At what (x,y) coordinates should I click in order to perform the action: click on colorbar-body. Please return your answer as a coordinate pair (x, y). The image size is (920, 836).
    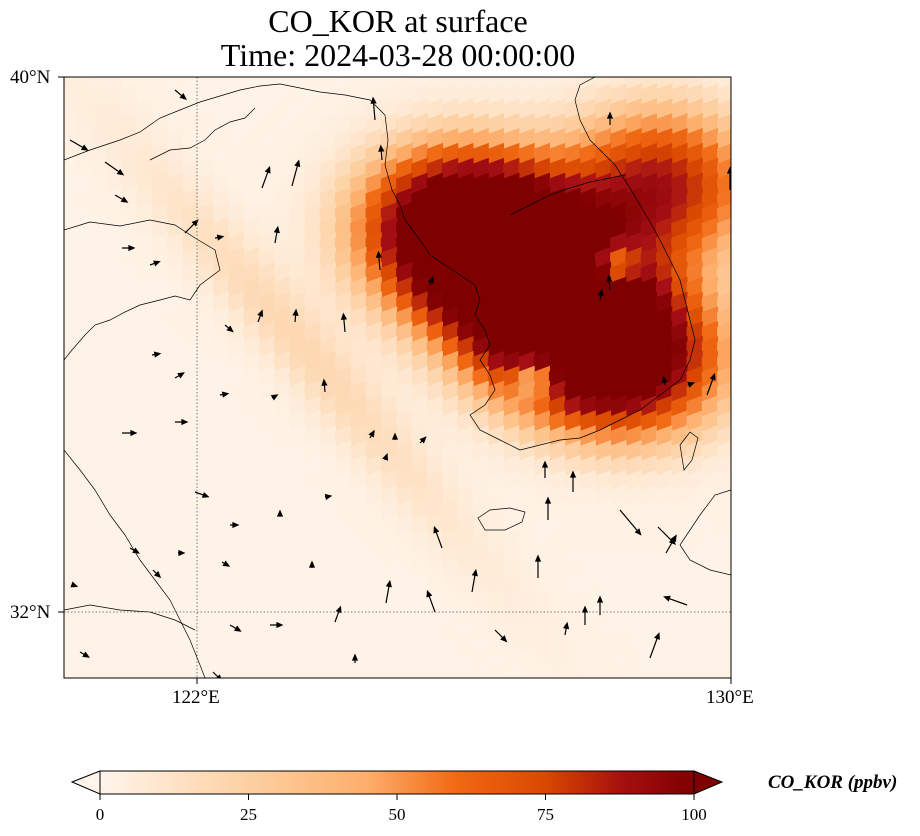
    Looking at the image, I should click on (397, 782).